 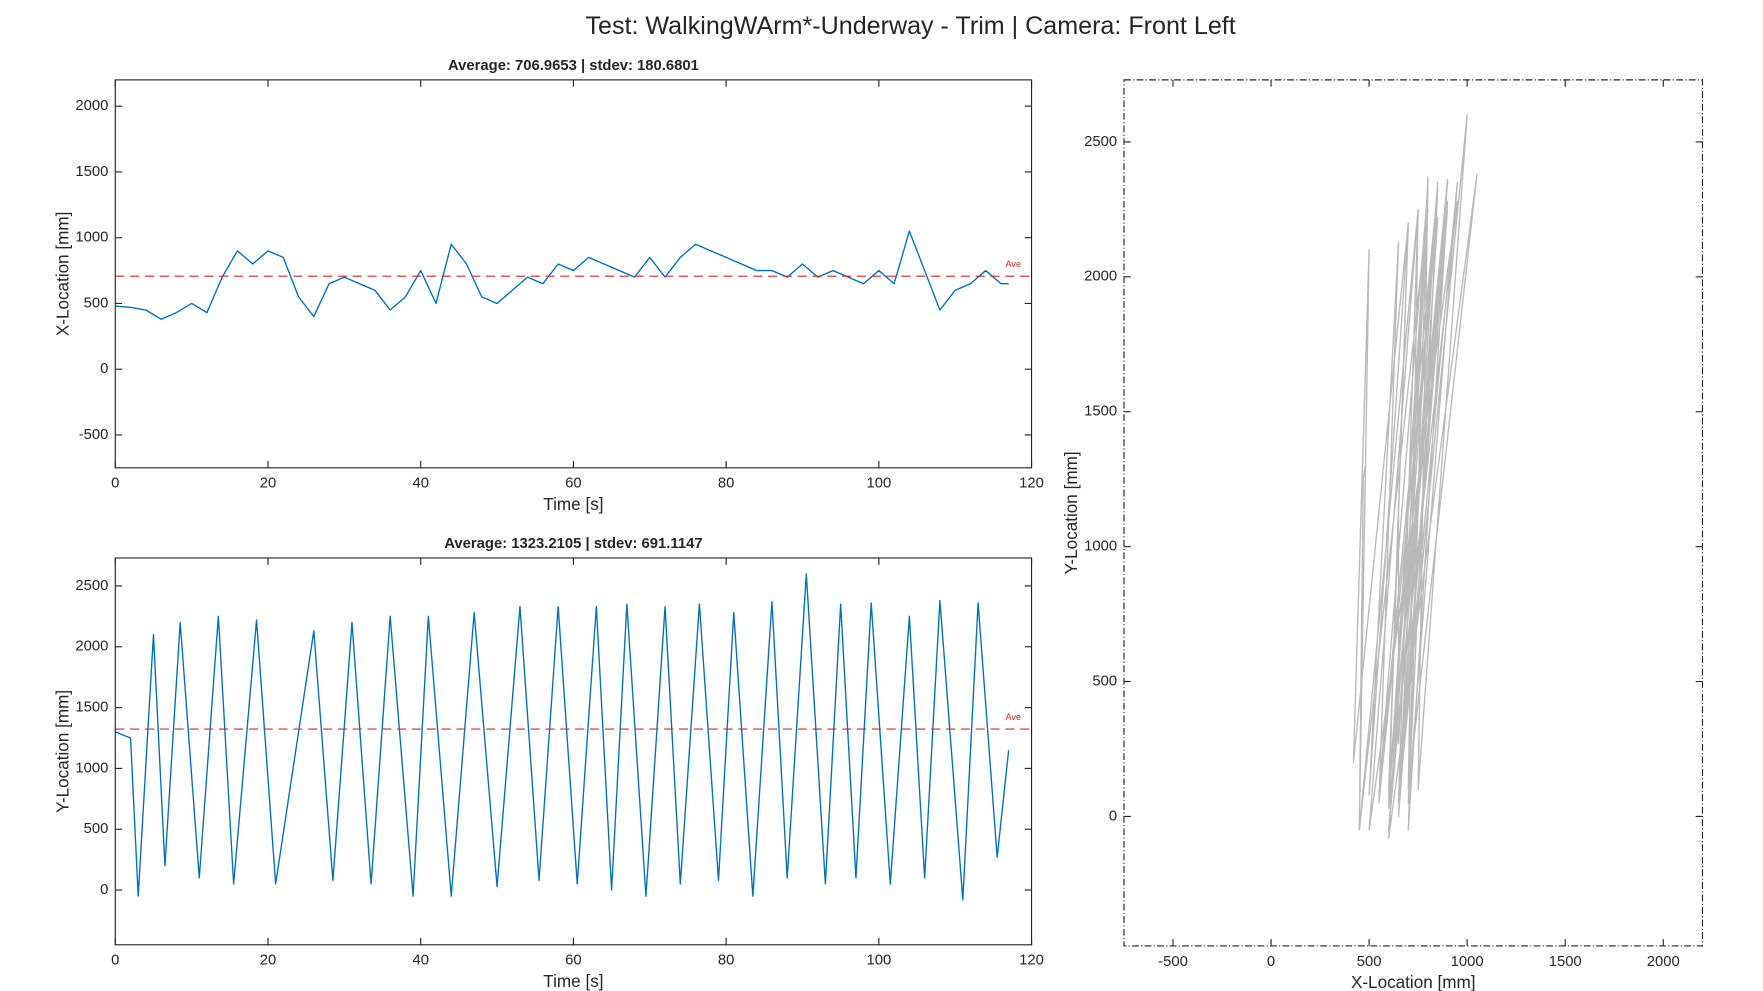 What do you see at coordinates (1467, 962) in the screenshot?
I see `x-tick-label: 1000` at bounding box center [1467, 962].